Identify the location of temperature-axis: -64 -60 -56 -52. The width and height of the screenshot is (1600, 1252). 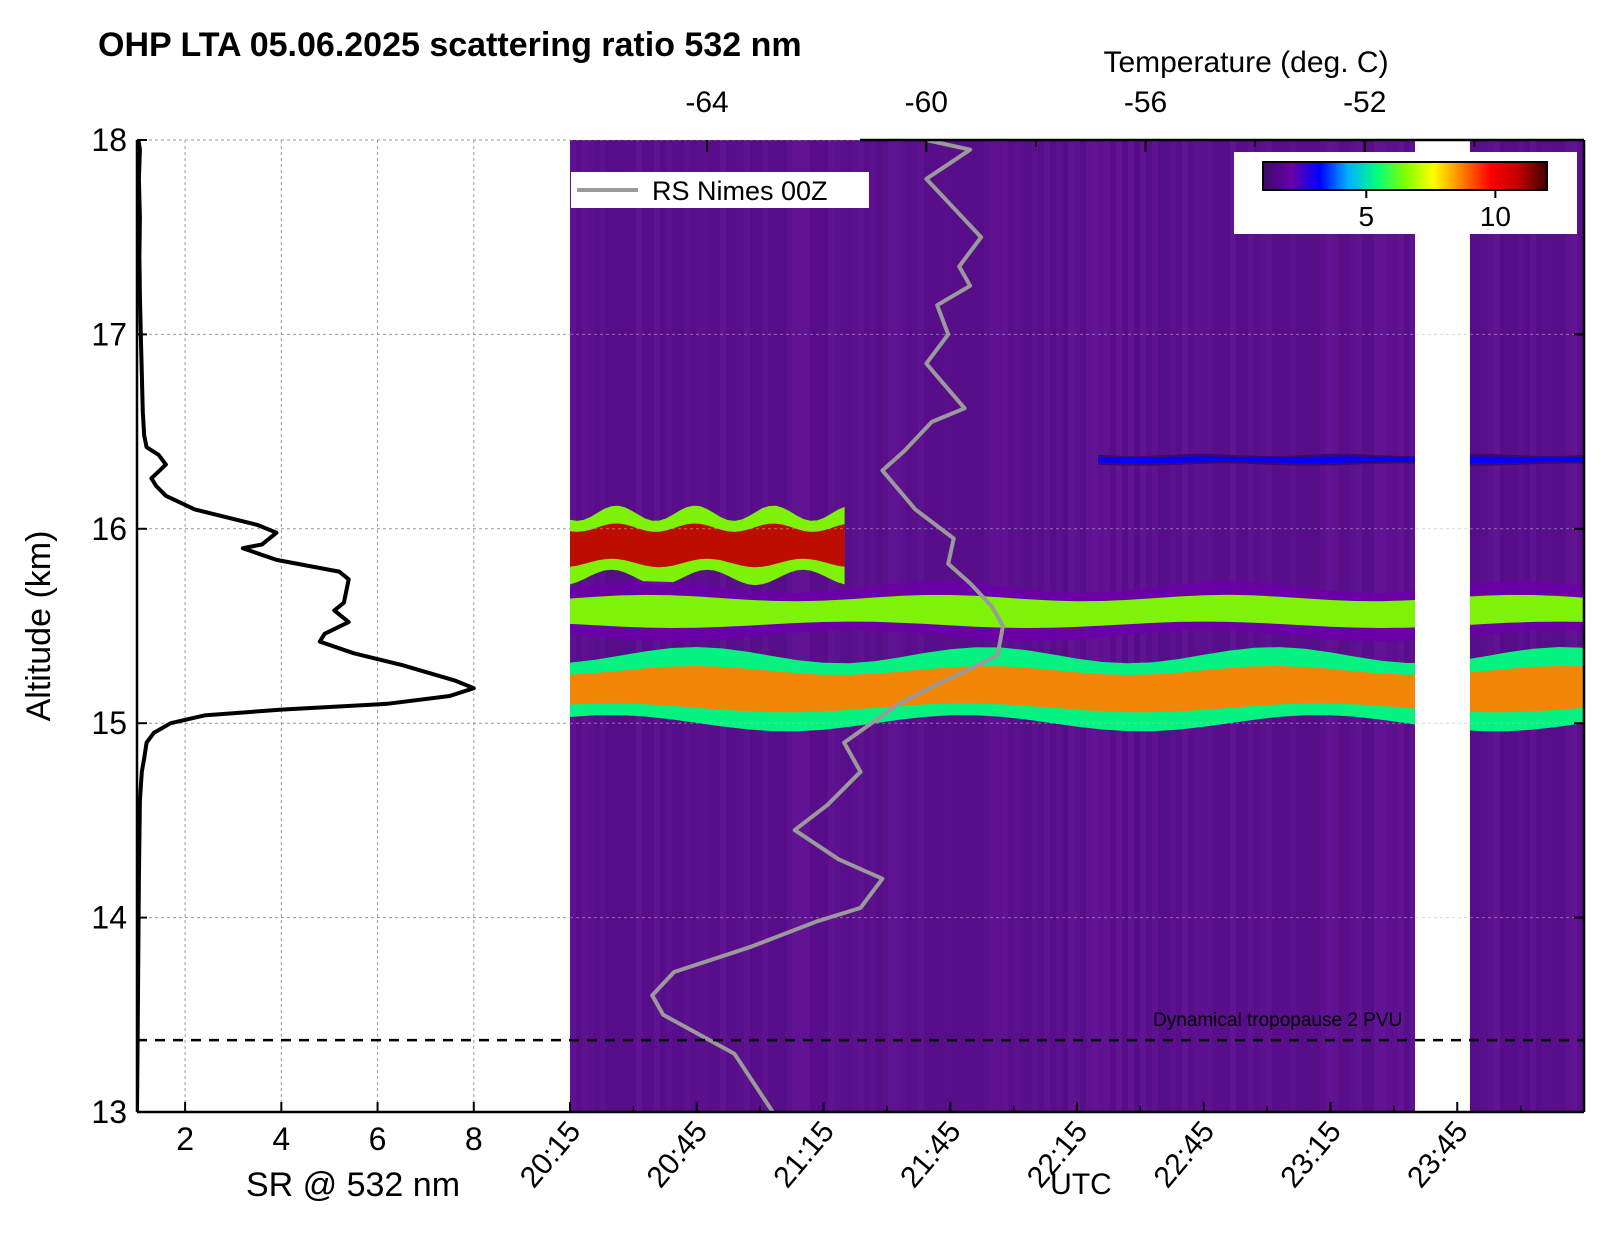
(1135, 119).